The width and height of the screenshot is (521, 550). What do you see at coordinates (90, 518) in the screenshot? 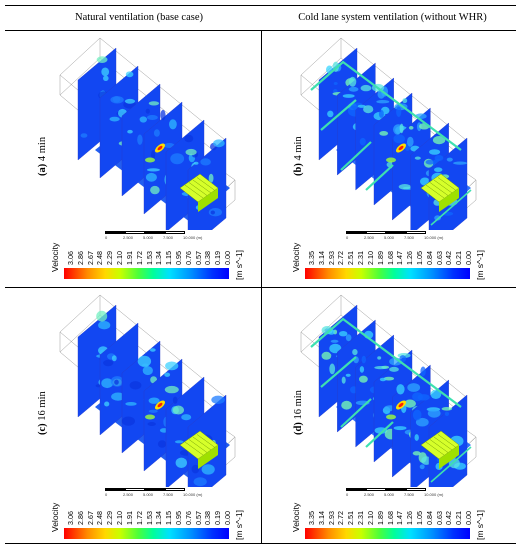
I see `legend-tick-label: 2.67` at bounding box center [90, 518].